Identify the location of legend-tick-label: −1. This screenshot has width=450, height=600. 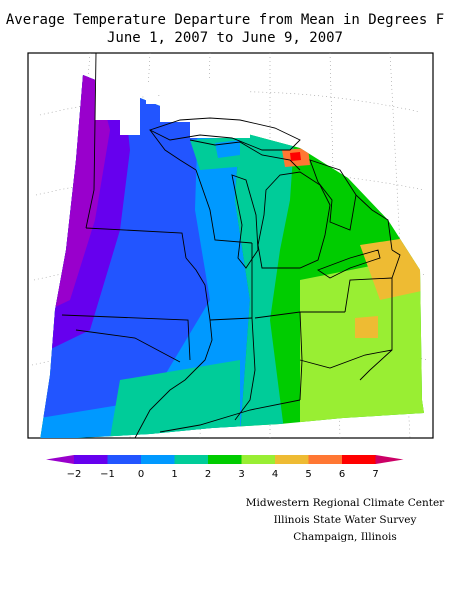
(107, 474).